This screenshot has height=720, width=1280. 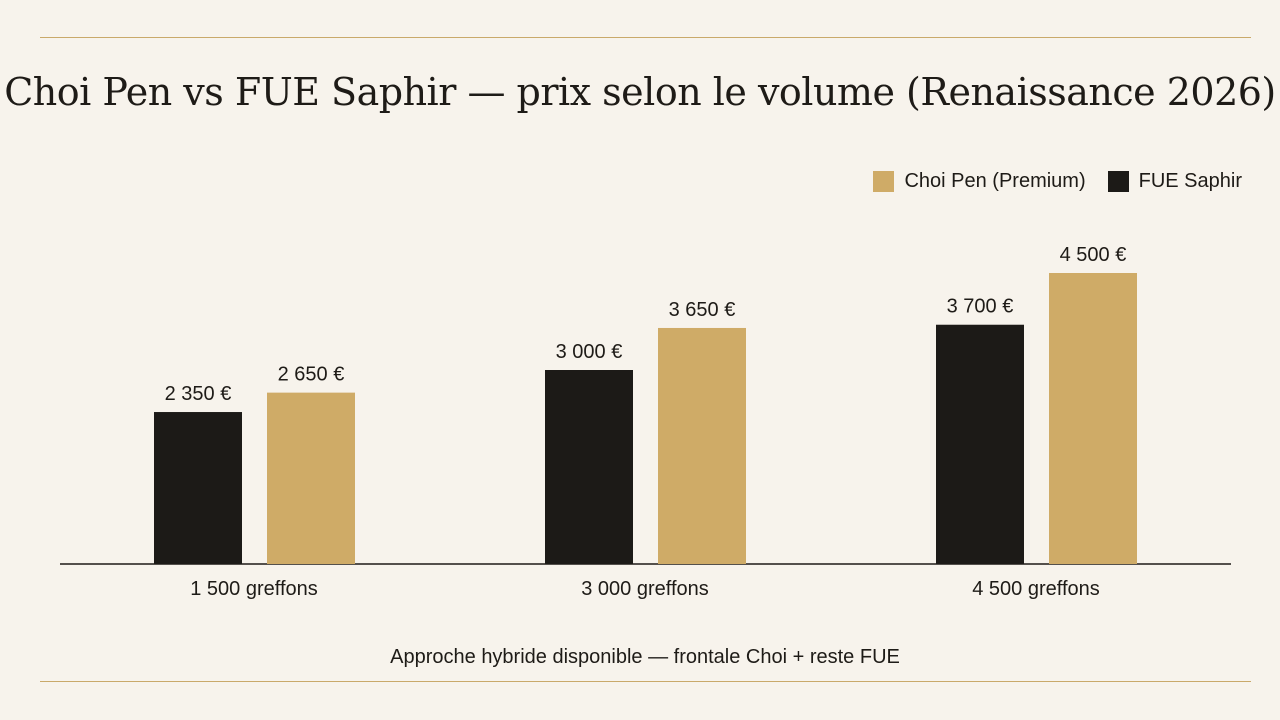 What do you see at coordinates (1093, 255) in the screenshot?
I see `bar-value-label-choi-2: 4 500 €` at bounding box center [1093, 255].